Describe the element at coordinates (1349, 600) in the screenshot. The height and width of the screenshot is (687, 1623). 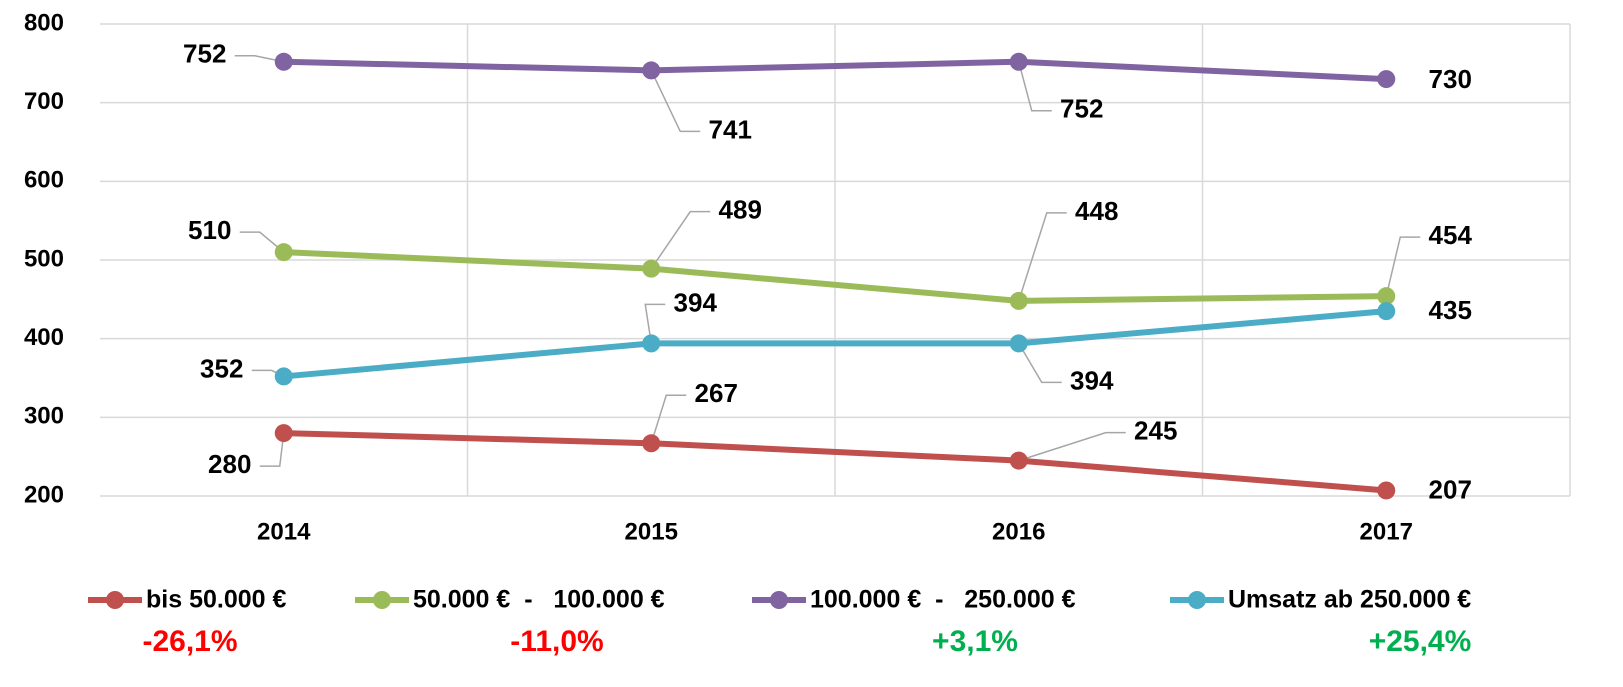
I see `legend-label: Umsatz ab 250.000 €` at that location.